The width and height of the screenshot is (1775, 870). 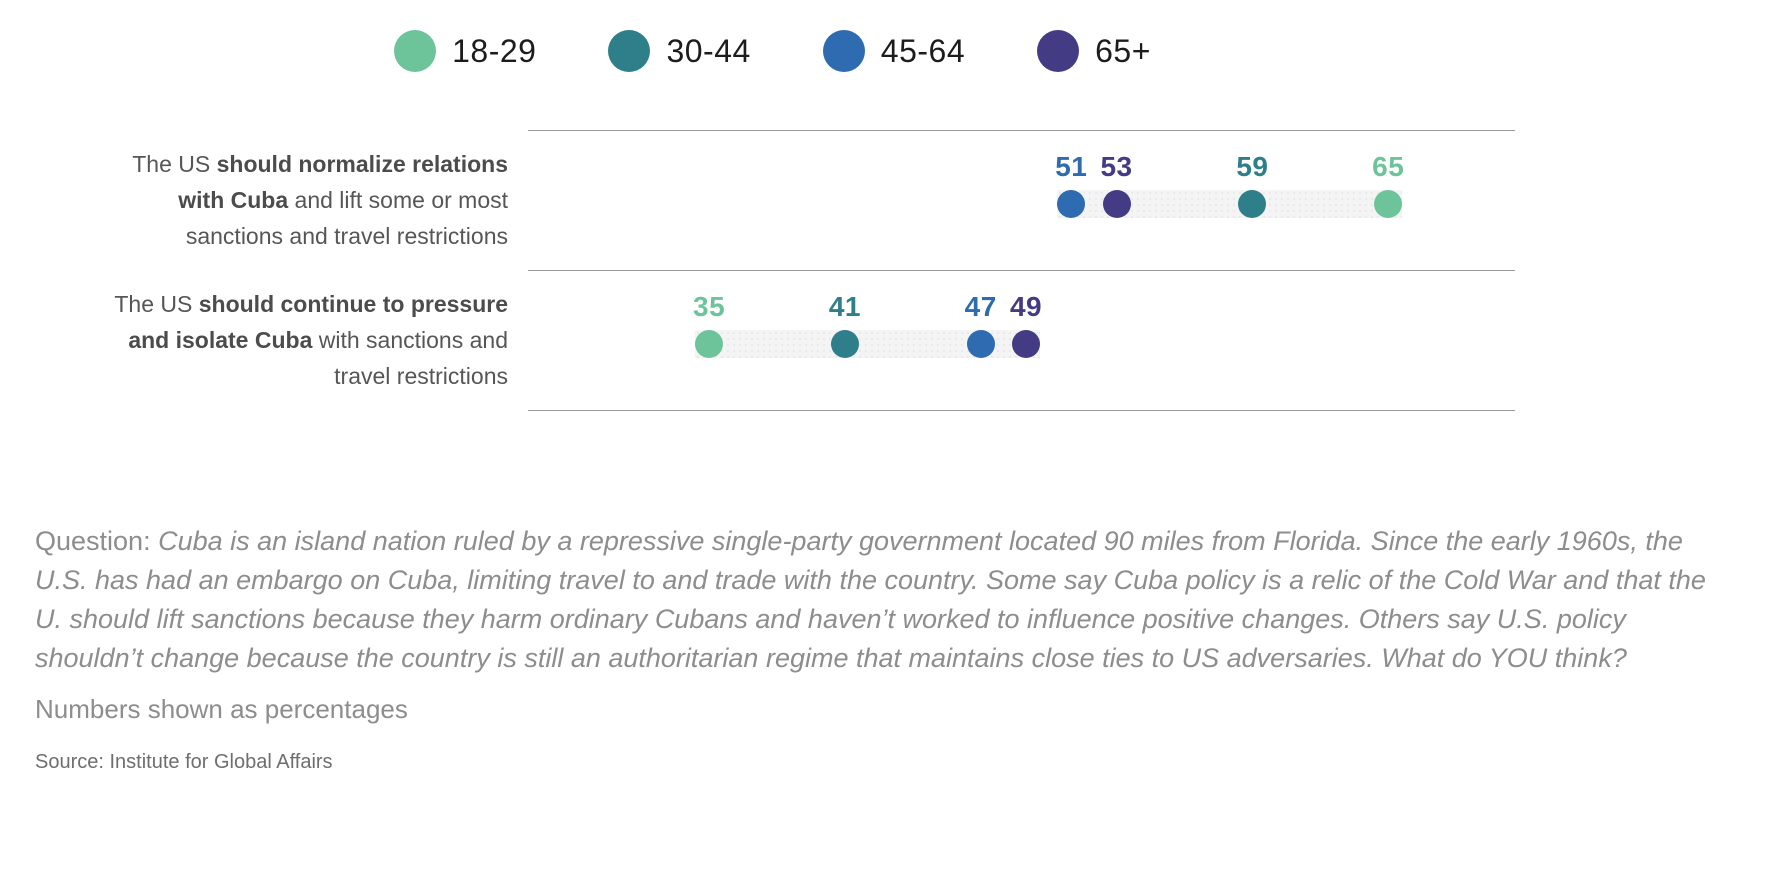 I want to click on source-credit: Source: Institute for Global Affairs, so click(x=184, y=762).